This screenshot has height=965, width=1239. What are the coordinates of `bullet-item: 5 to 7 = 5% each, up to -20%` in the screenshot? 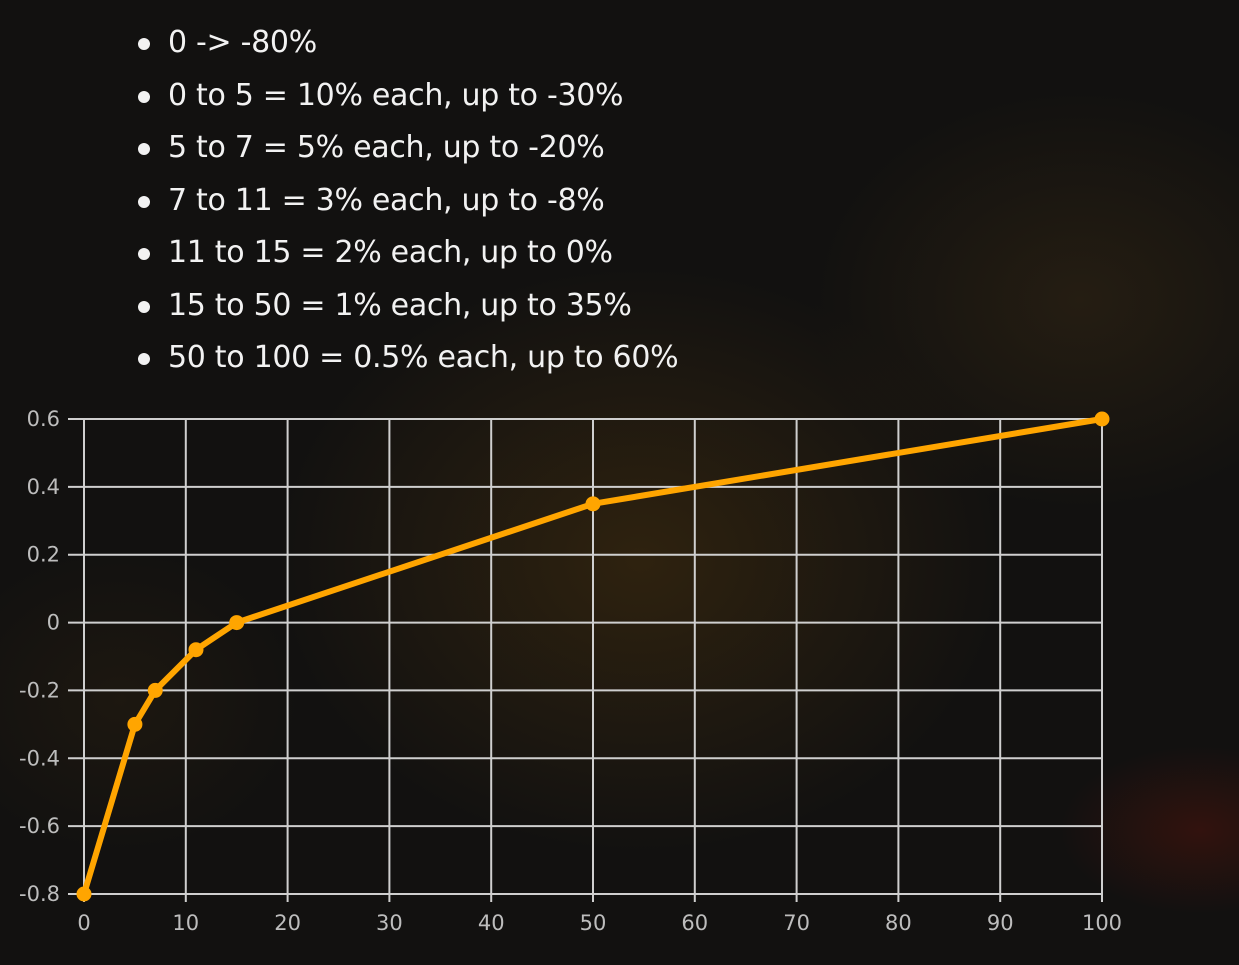 It's located at (405, 148).